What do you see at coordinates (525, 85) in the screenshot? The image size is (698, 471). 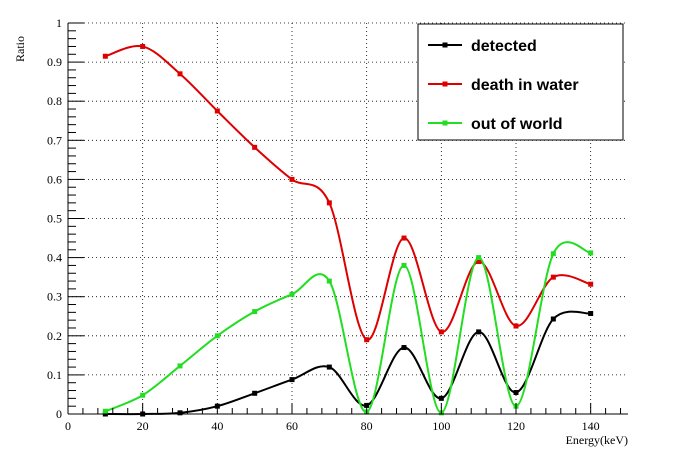 I see `legend-label: death in water` at bounding box center [525, 85].